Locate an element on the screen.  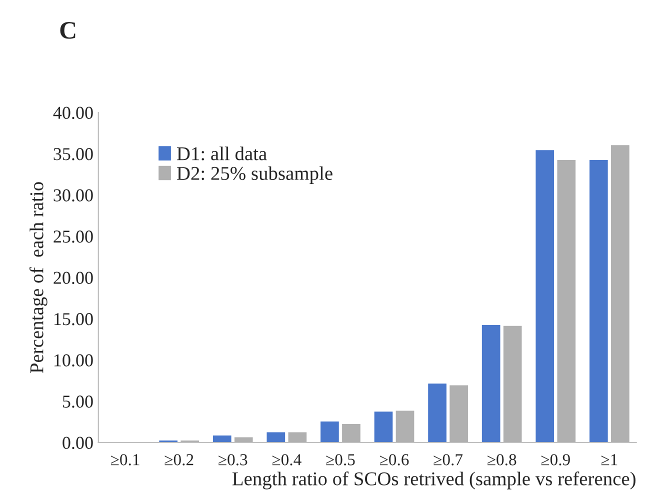
x-axis-title: Length ratio of SCOs retrived (sample vs reference) is located at coordinates (434, 481).